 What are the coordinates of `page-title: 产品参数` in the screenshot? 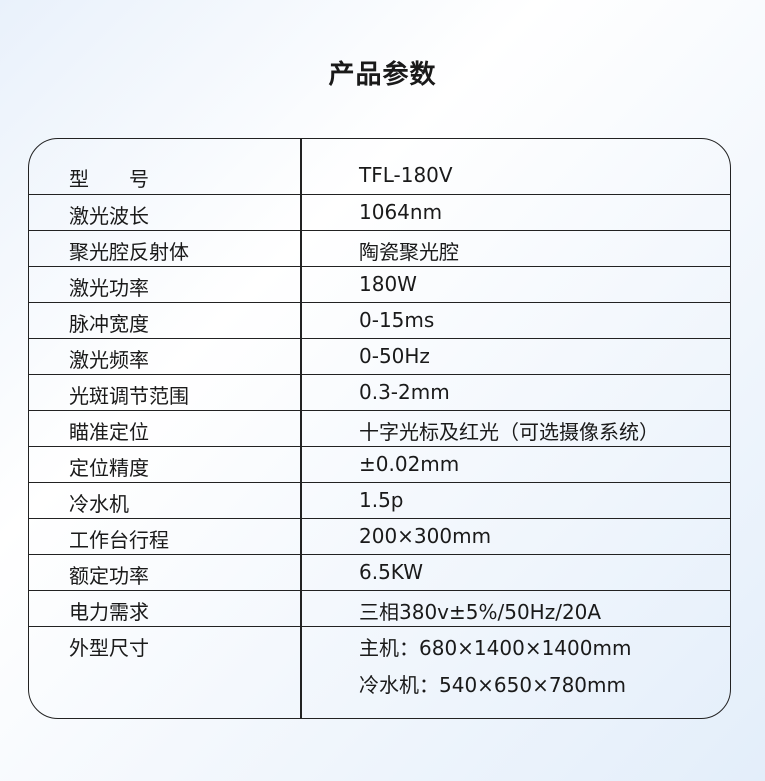 It's located at (382, 75).